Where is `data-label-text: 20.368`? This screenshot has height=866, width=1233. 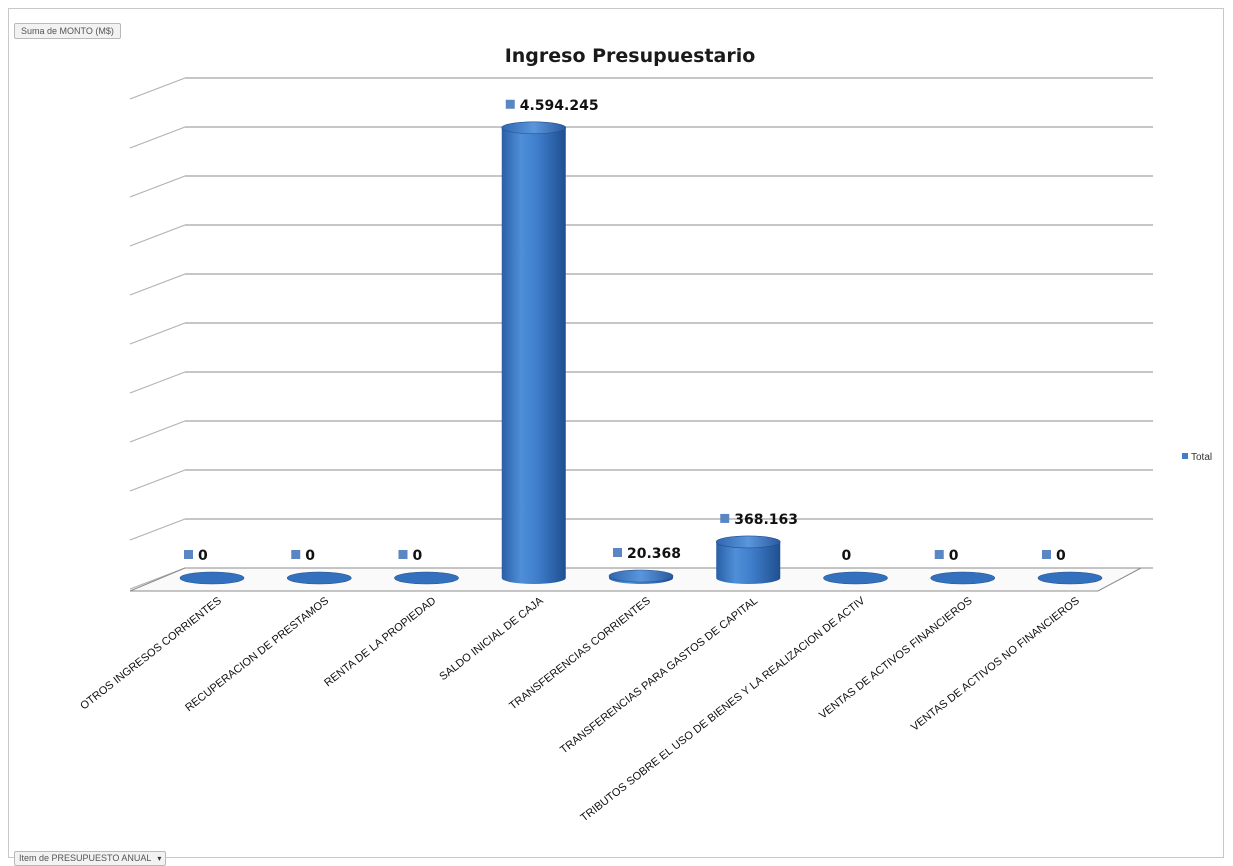
data-label-text: 20.368 is located at coordinates (654, 554).